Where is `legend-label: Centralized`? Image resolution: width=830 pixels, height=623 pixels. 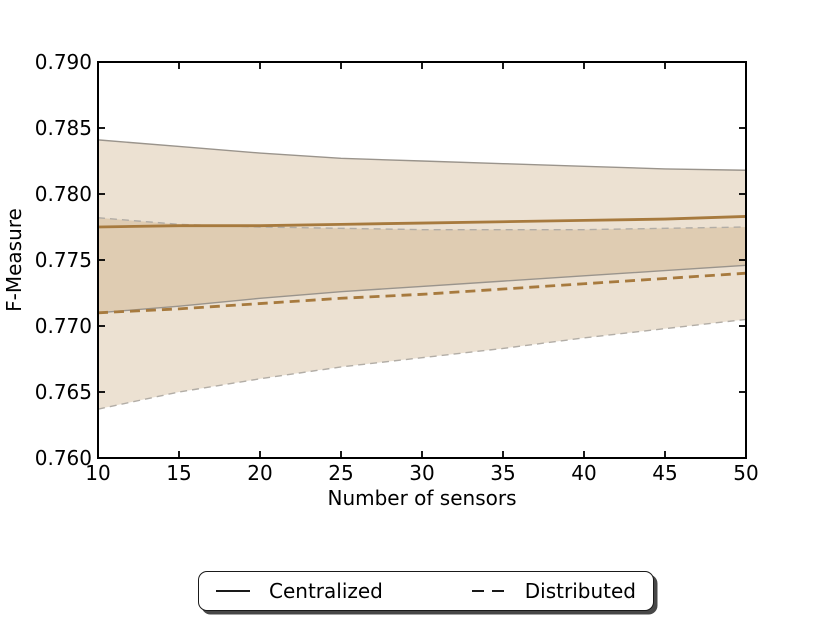 legend-label: Centralized is located at coordinates (326, 591).